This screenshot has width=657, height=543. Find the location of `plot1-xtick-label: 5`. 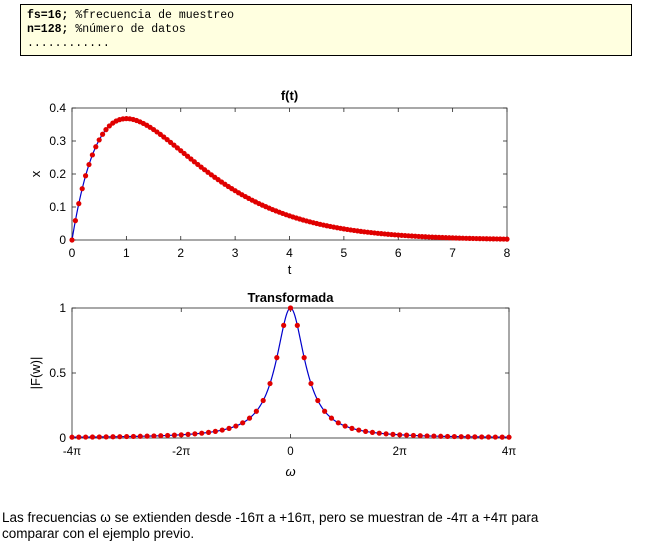

plot1-xtick-label: 5 is located at coordinates (344, 253).